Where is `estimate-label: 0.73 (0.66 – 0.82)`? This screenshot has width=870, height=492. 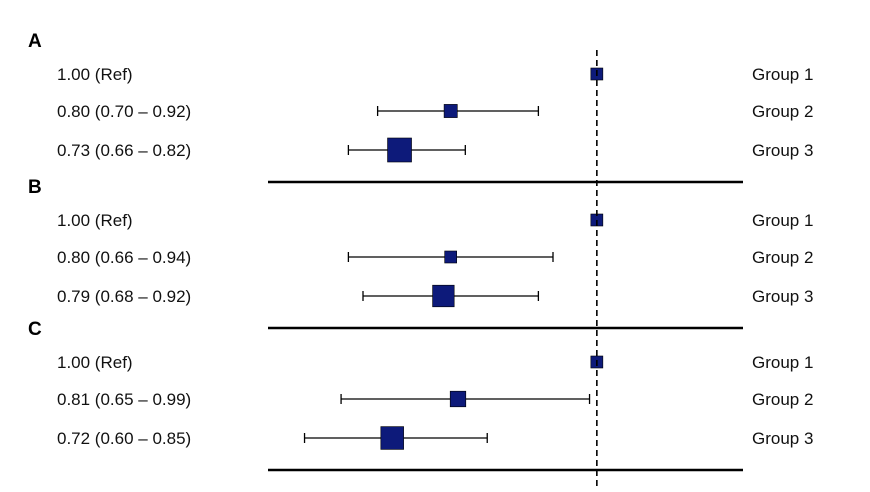
estimate-label: 0.73 (0.66 – 0.82) is located at coordinates (124, 150).